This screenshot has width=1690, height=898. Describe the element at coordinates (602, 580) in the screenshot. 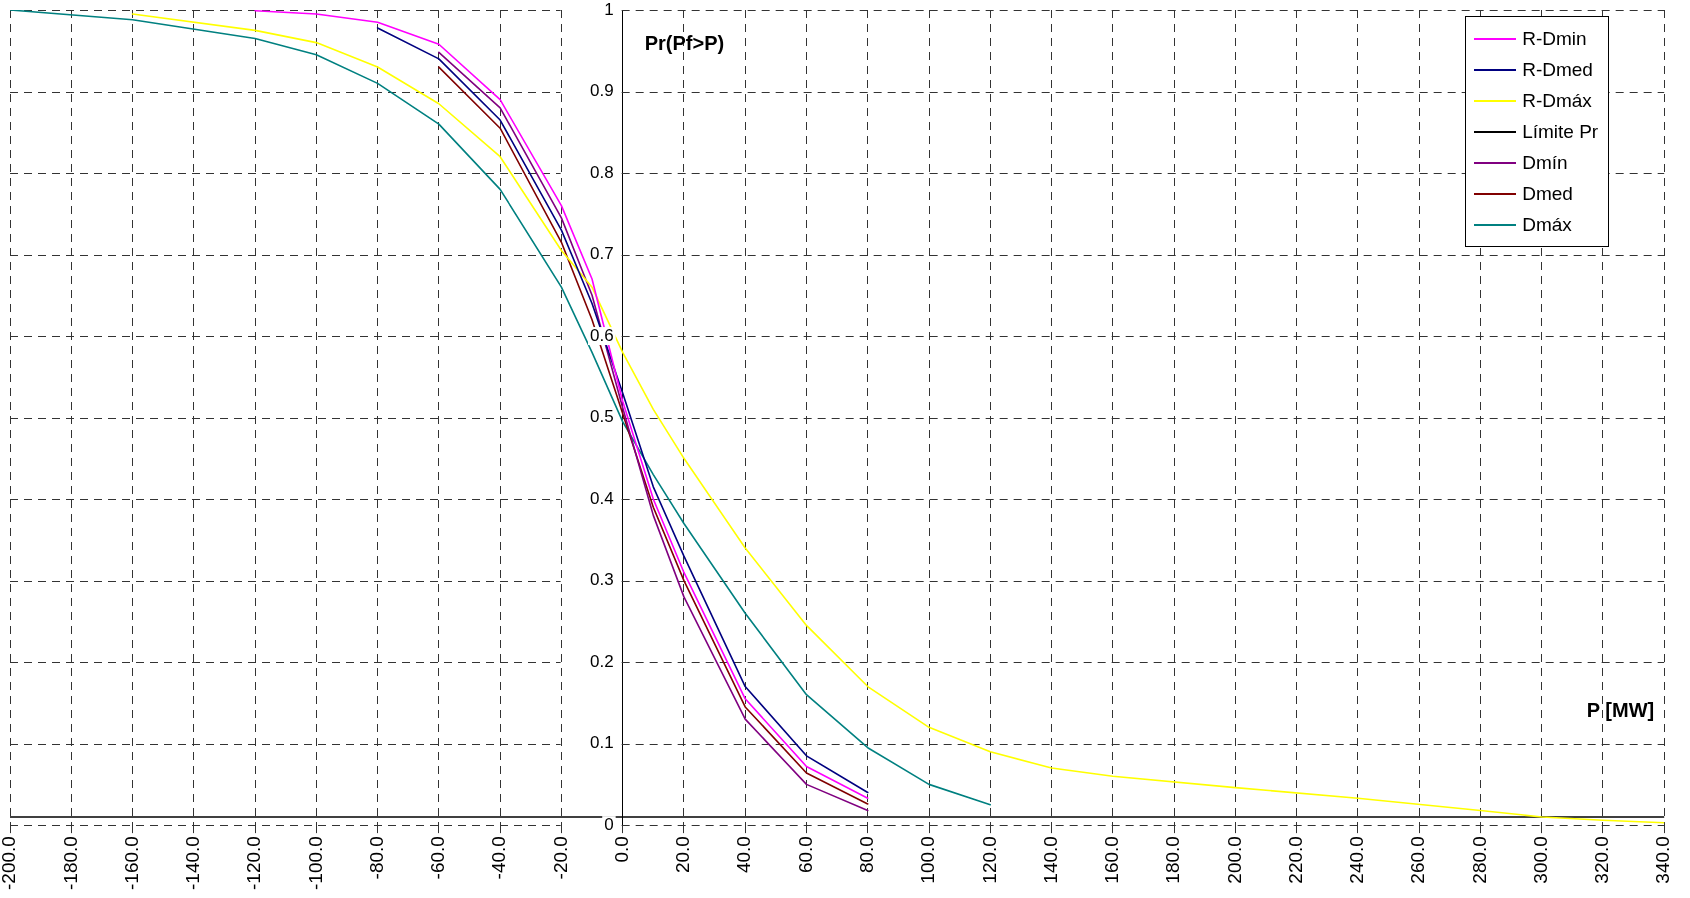

I see `y-tick-label: 0.3` at that location.